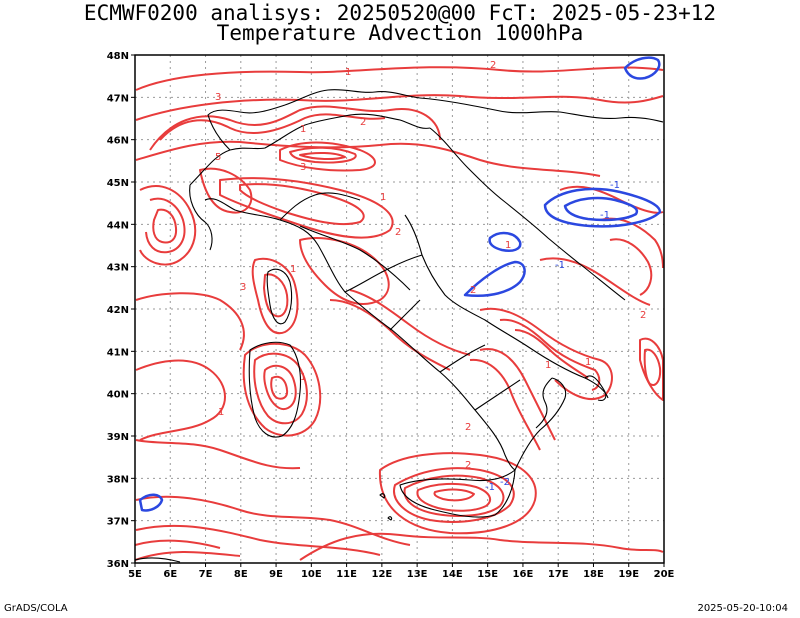  What do you see at coordinates (742, 608) in the screenshot?
I see `timestamp: 2025-05-20-10:04` at bounding box center [742, 608].